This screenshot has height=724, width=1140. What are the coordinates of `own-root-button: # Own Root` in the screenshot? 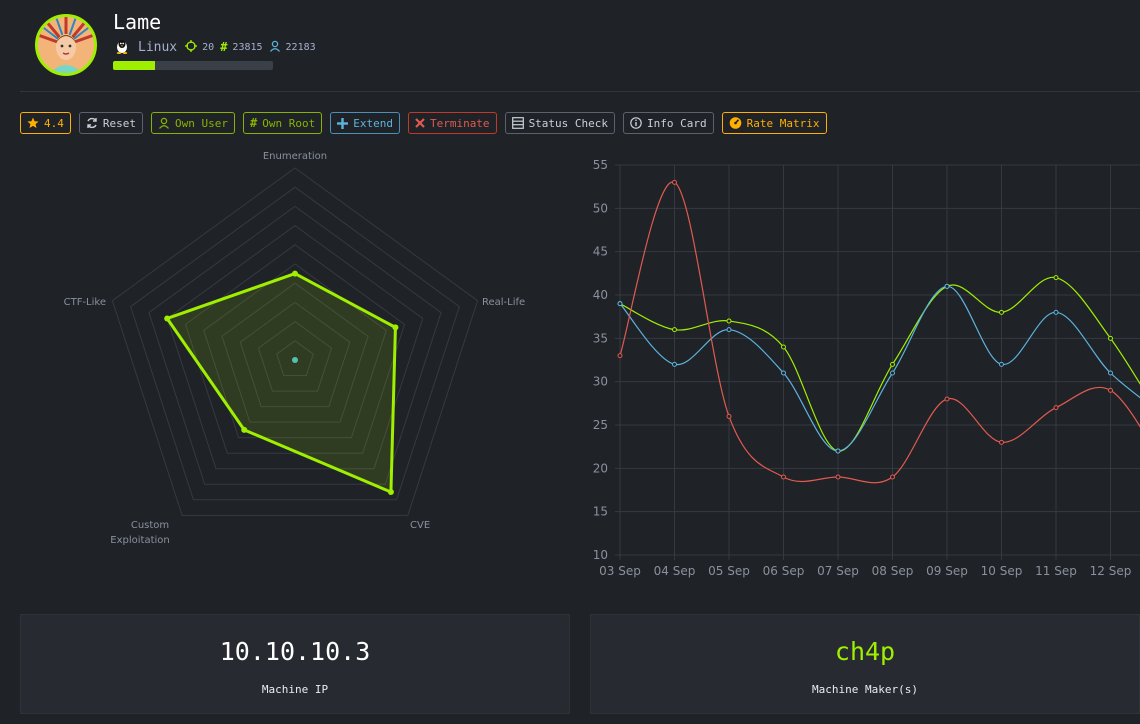 It's located at (282, 123).